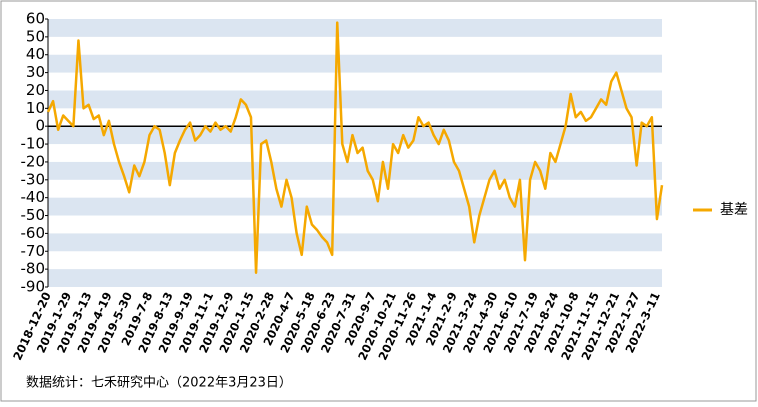  Describe the element at coordinates (33, 269) in the screenshot. I see `y-tick-label: -80` at that location.